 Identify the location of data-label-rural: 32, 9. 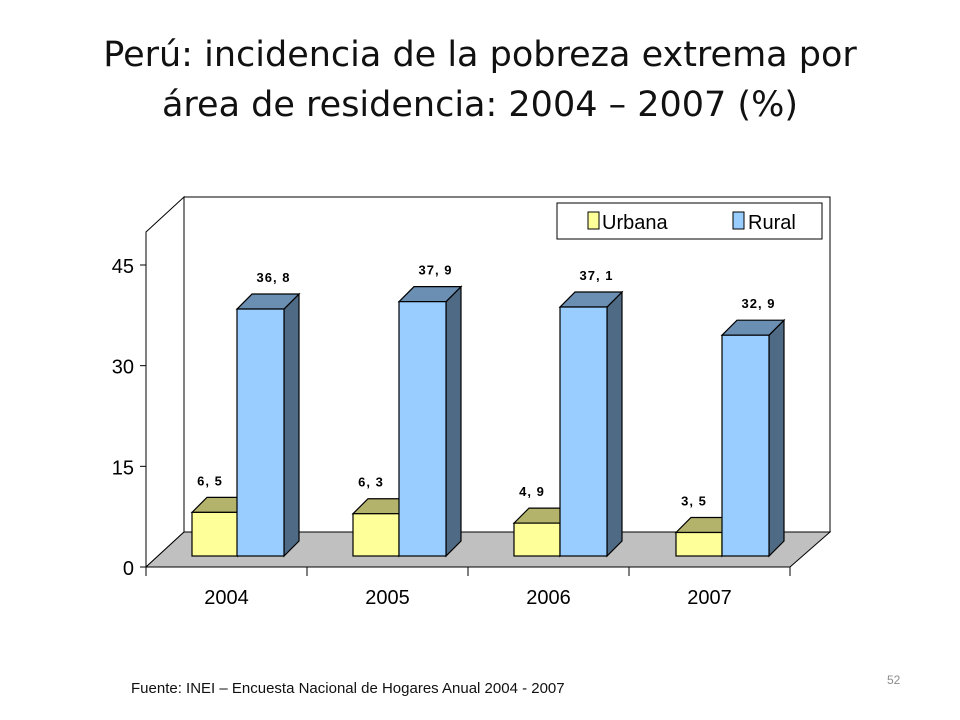
(759, 303).